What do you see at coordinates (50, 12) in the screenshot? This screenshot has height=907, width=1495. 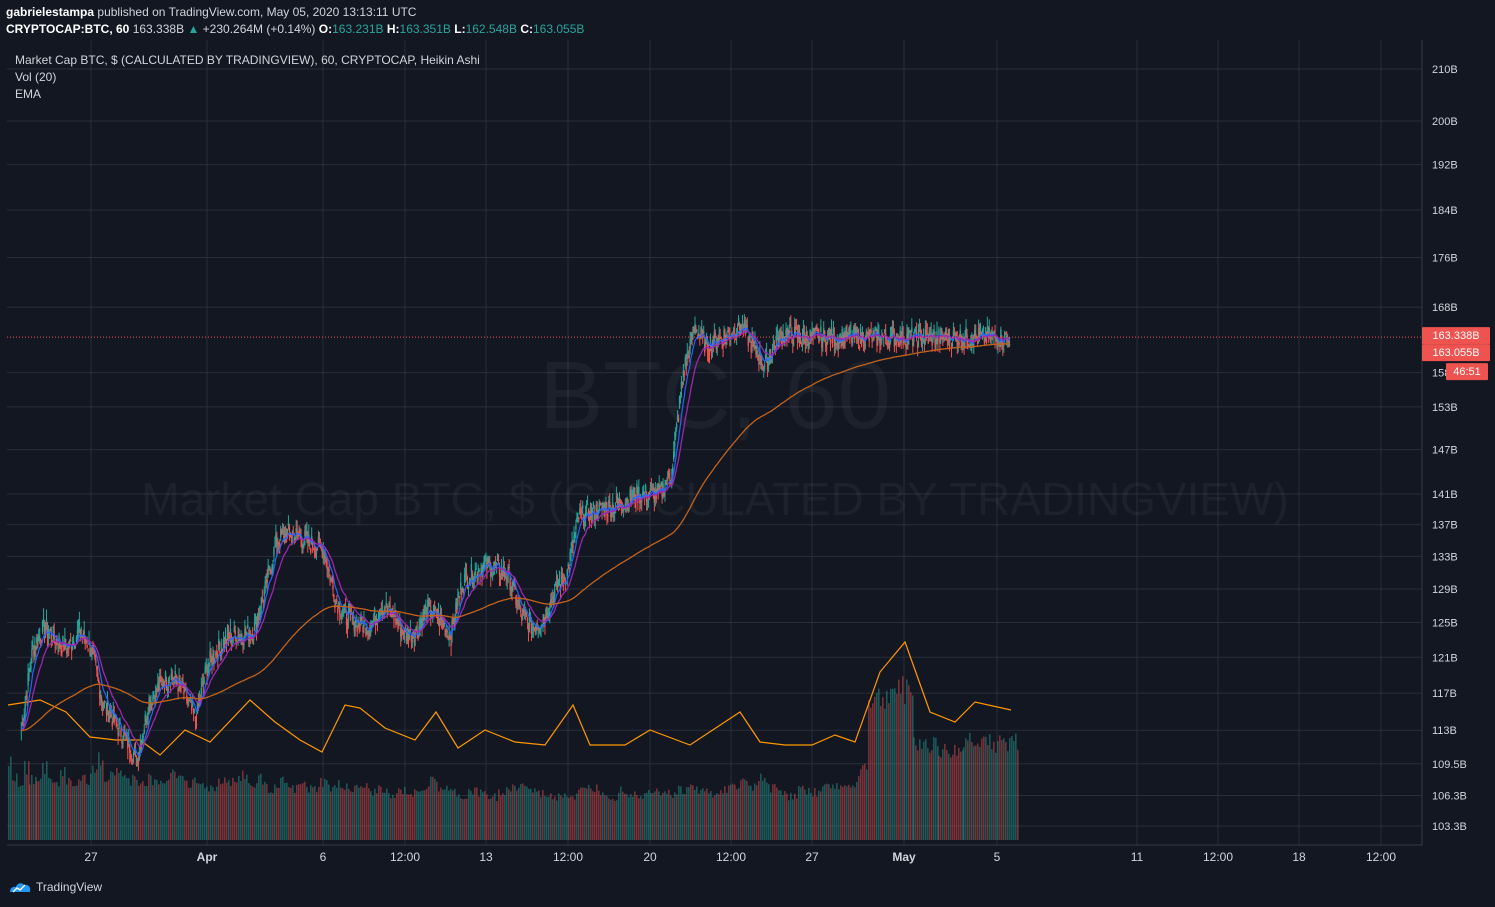 I see `author-name: gabrielestampa` at bounding box center [50, 12].